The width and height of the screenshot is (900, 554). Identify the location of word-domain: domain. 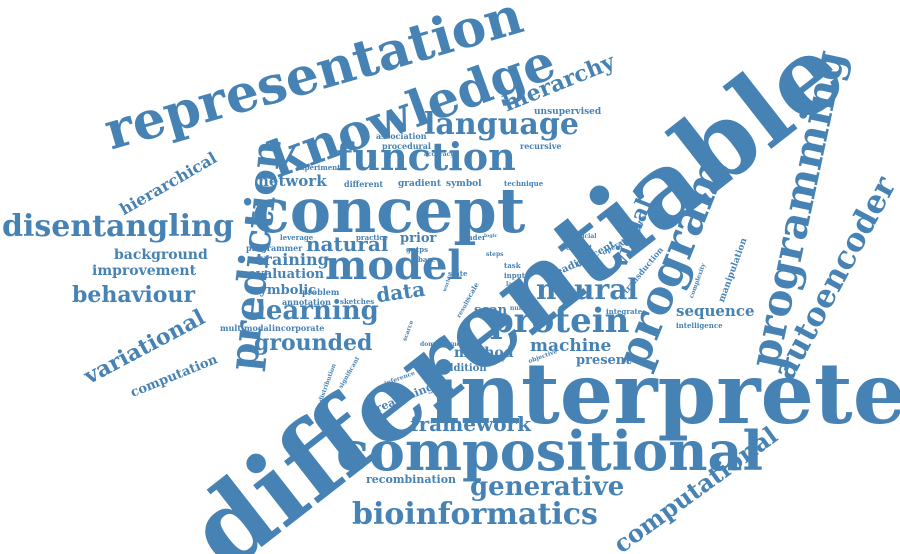
(433, 344).